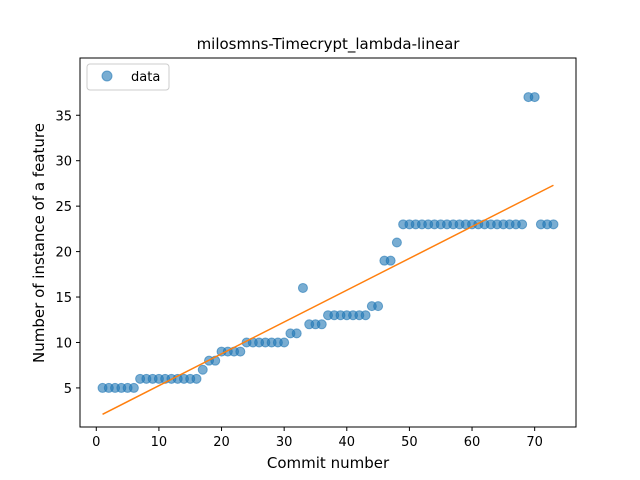  Describe the element at coordinates (96, 442) in the screenshot. I see `x-tick-label: 0` at that location.